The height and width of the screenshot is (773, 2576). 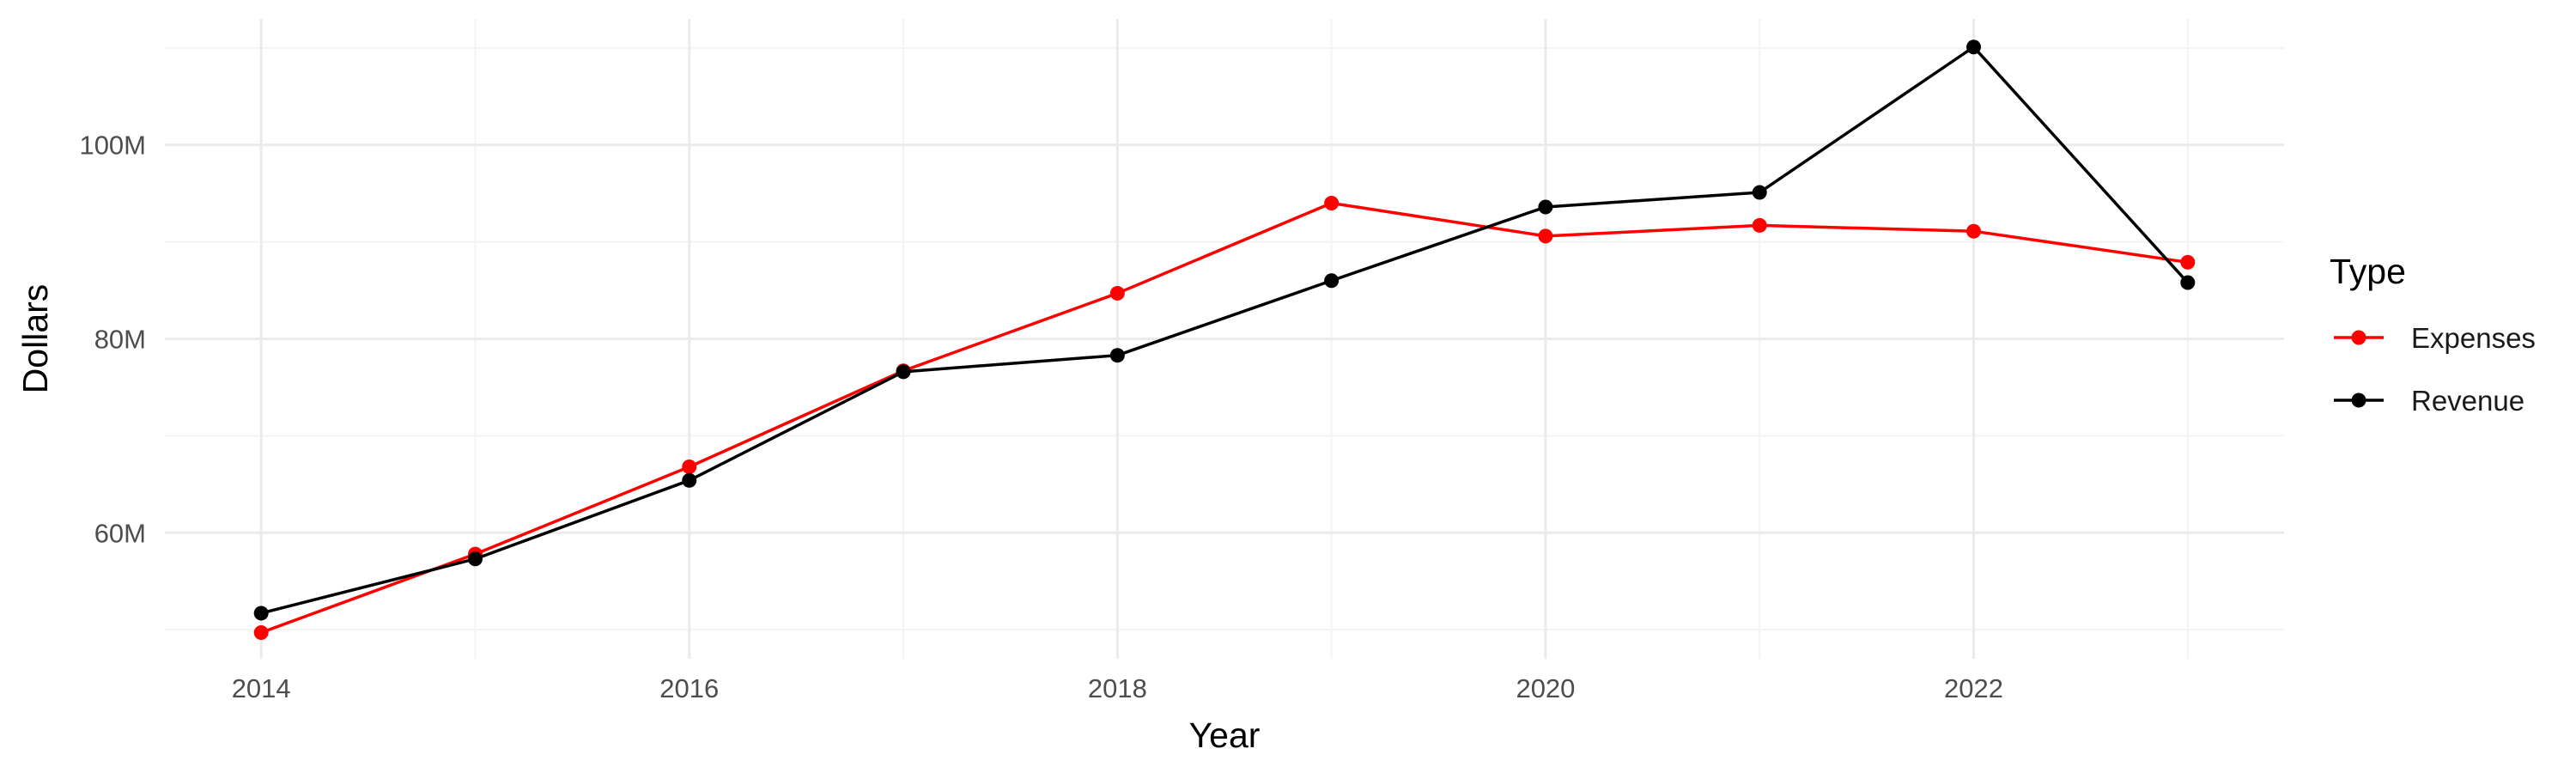 I want to click on x-tick-label: 2018, so click(x=1118, y=688).